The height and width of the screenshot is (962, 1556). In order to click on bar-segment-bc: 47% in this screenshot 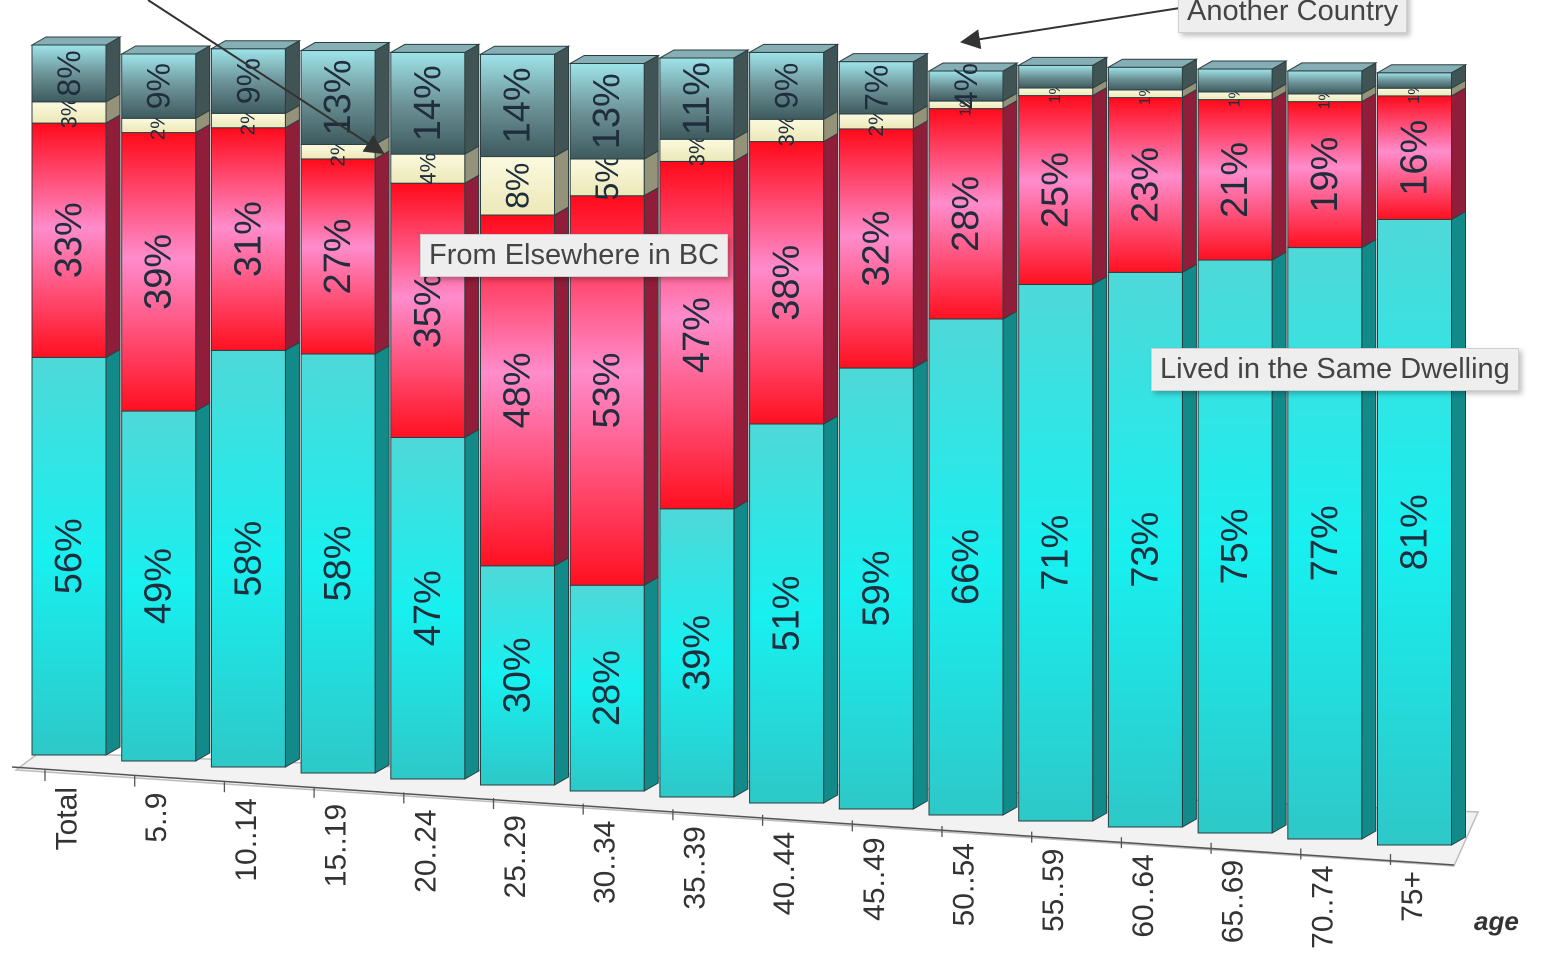, I will do `click(704, 330)`.